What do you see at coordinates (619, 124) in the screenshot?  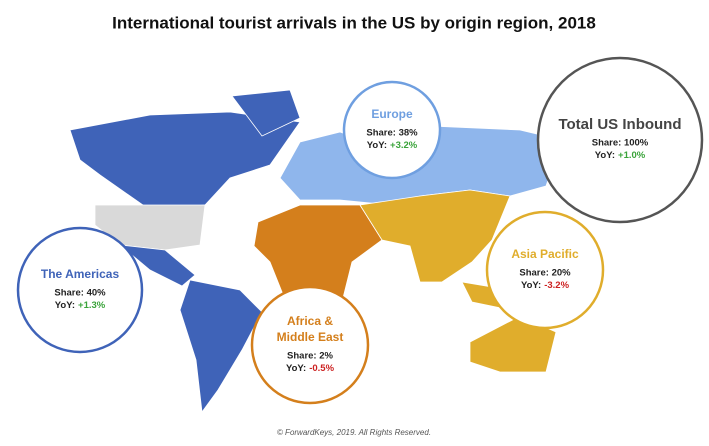 I see `region-name: Total US Inbound` at bounding box center [619, 124].